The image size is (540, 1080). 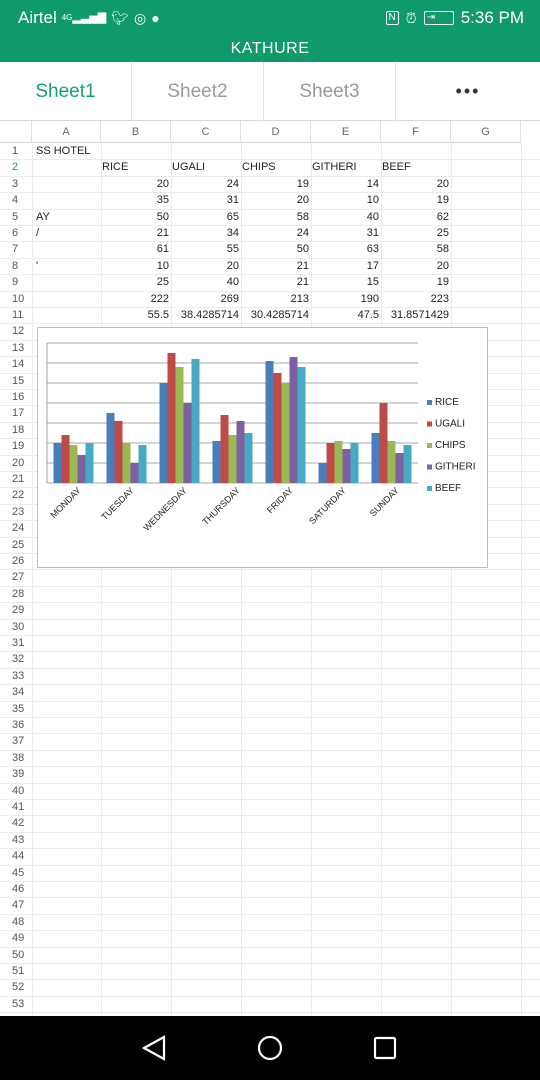 What do you see at coordinates (18, 889) in the screenshot?
I see `row-header: 46` at bounding box center [18, 889].